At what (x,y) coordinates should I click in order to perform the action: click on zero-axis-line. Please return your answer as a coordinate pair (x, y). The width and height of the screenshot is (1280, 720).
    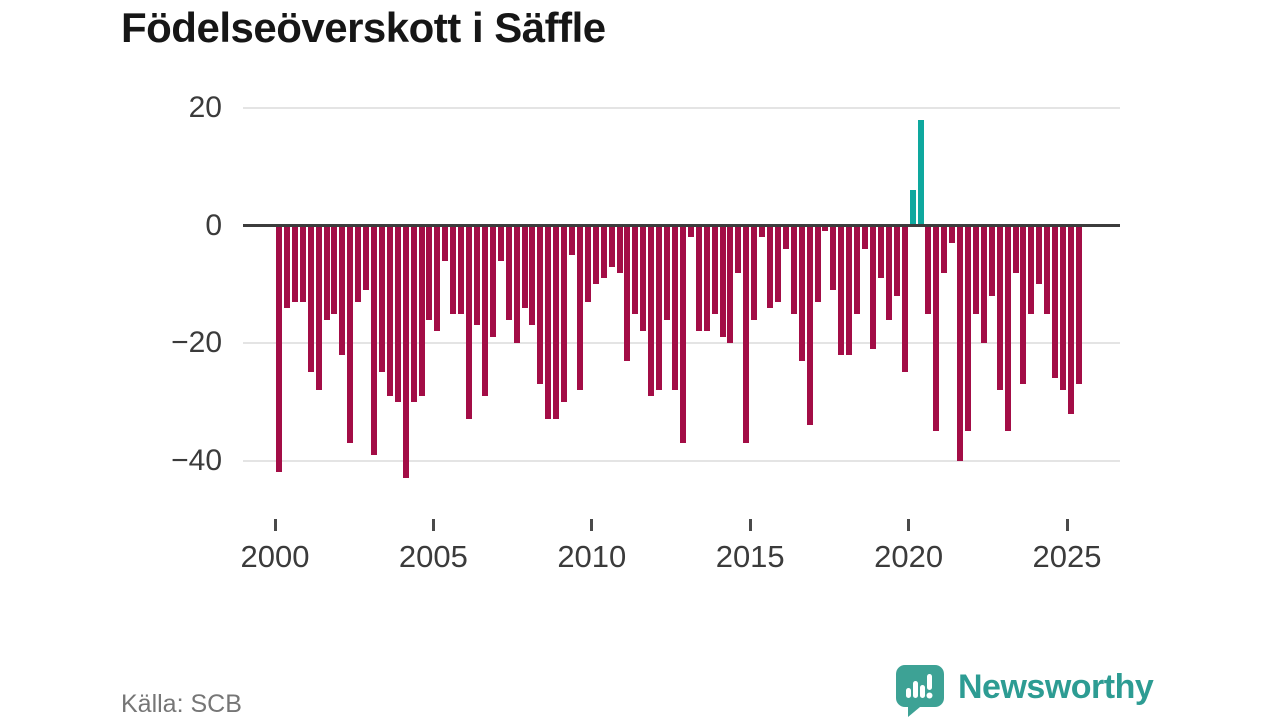
    Looking at the image, I should click on (681, 225).